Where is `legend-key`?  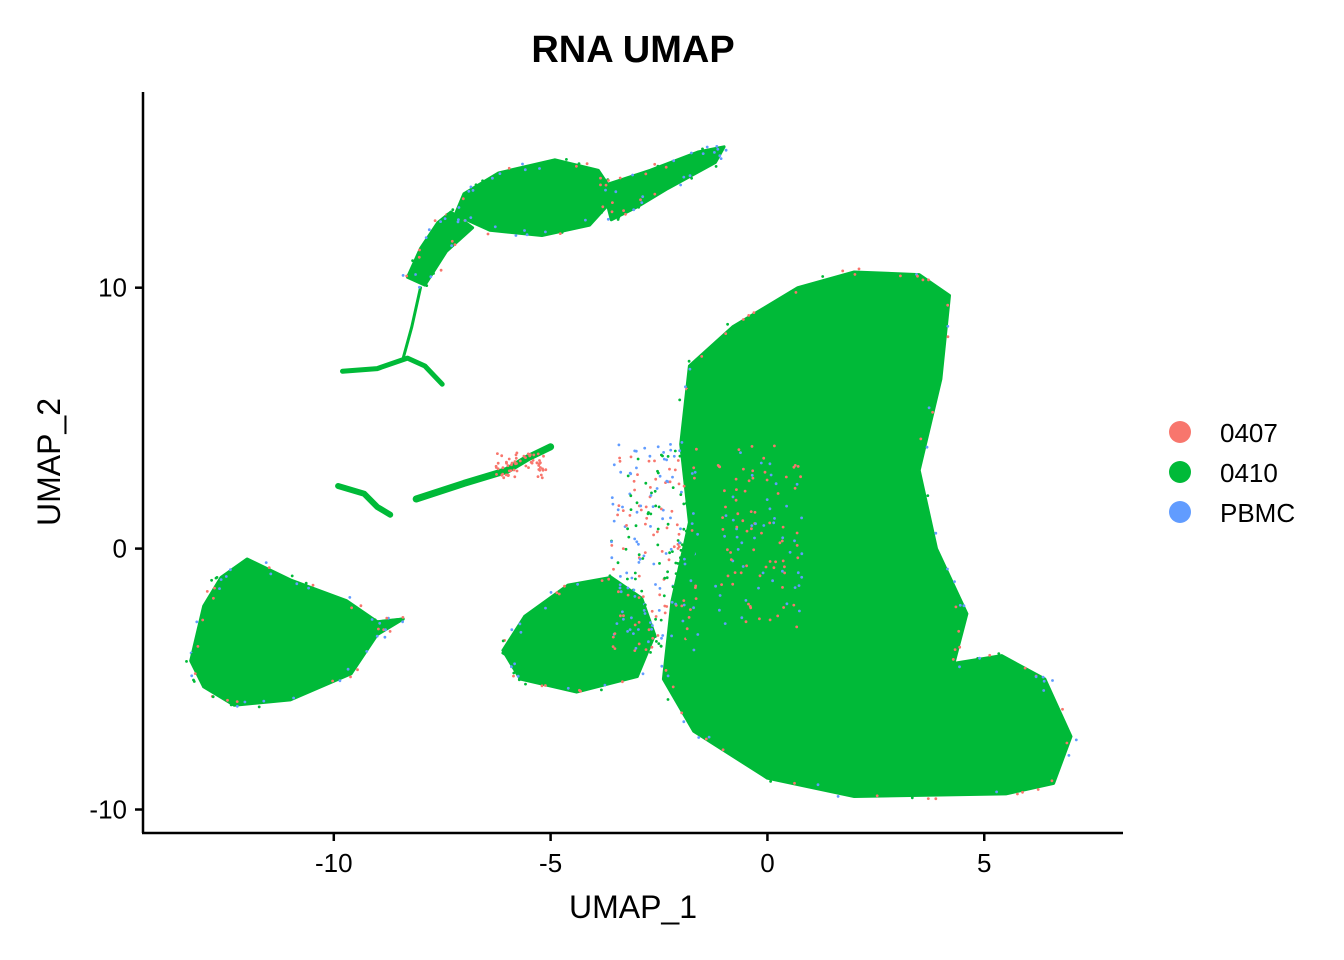 legend-key is located at coordinates (1180, 432).